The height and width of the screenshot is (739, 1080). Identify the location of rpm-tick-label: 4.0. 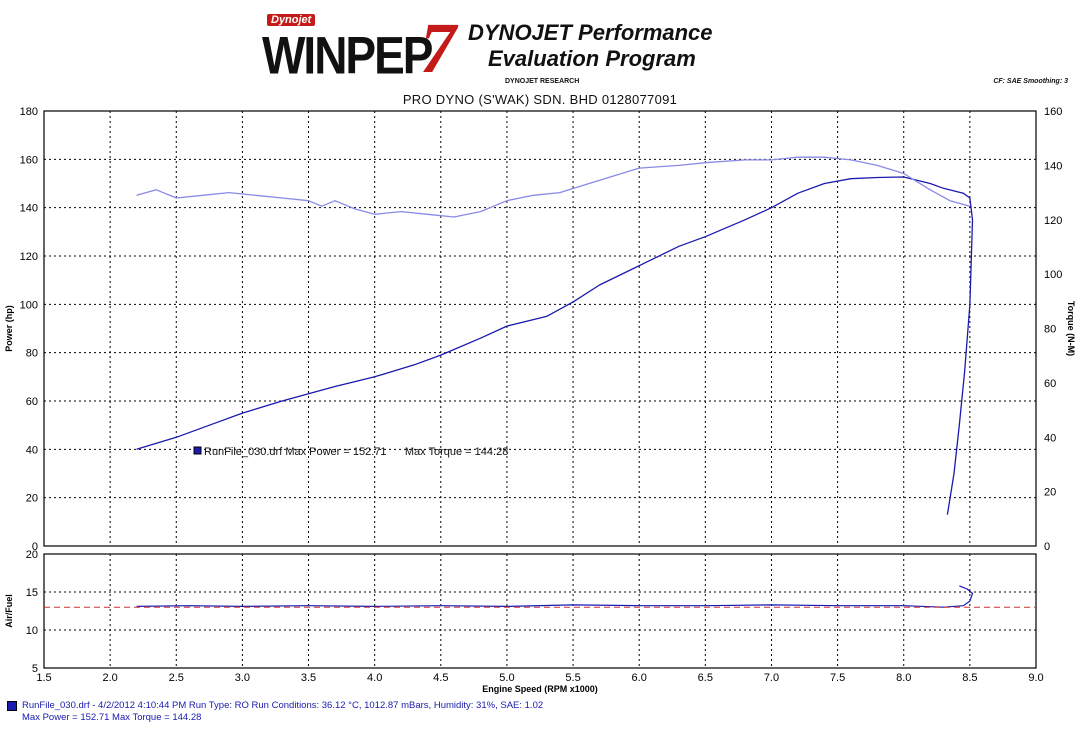
(374, 678).